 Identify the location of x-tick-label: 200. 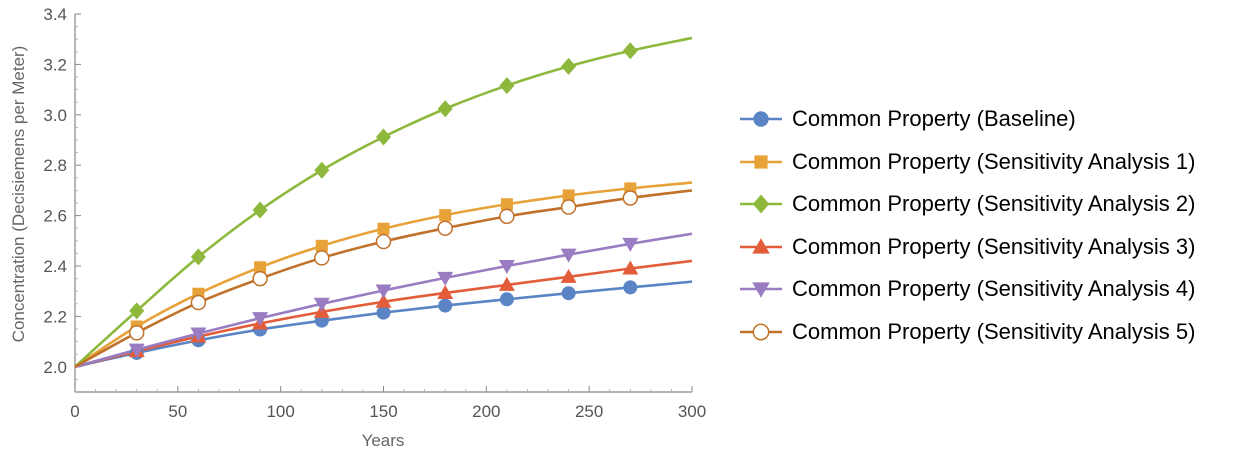
(486, 411).